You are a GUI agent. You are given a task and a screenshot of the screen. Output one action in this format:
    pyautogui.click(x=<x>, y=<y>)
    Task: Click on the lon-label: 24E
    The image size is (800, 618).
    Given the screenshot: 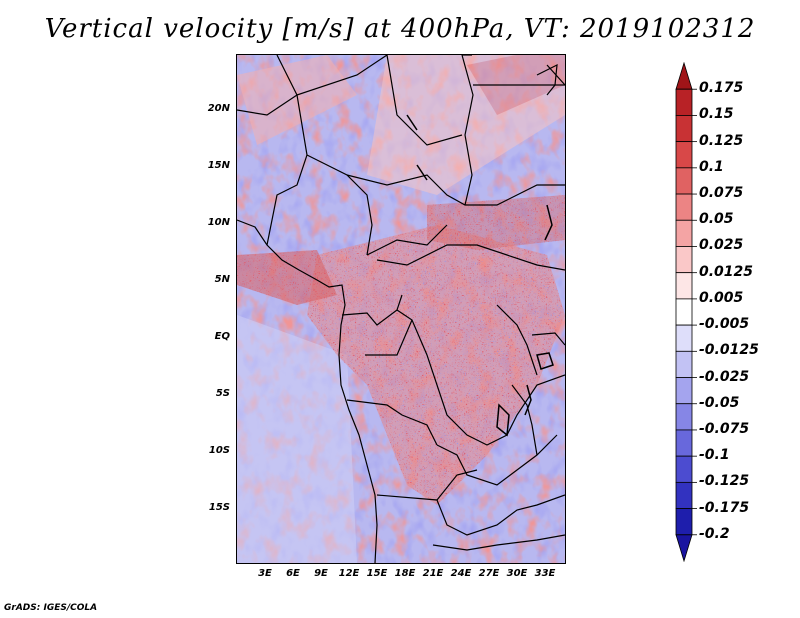 What is the action you would take?
    pyautogui.click(x=461, y=573)
    